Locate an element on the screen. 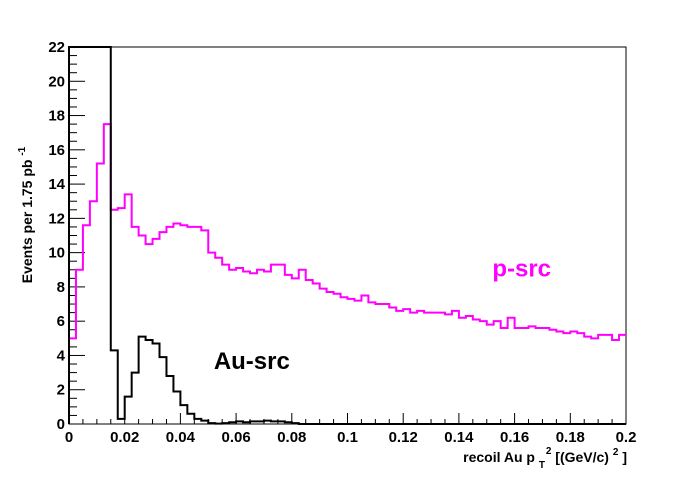 The image size is (696, 477). y-axis-title-sup: -1 is located at coordinates (22, 150).